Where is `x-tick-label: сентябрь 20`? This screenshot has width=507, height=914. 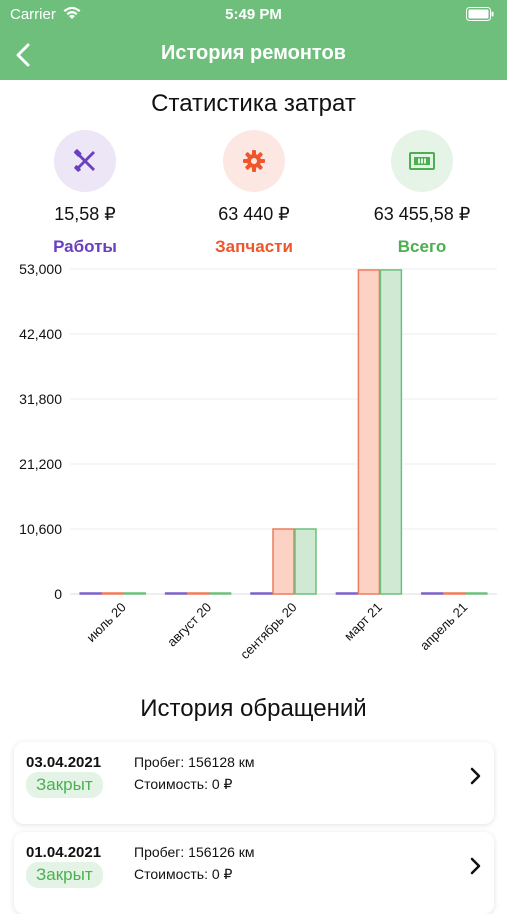
x-tick-label: сентябрь 20 is located at coordinates (268, 631).